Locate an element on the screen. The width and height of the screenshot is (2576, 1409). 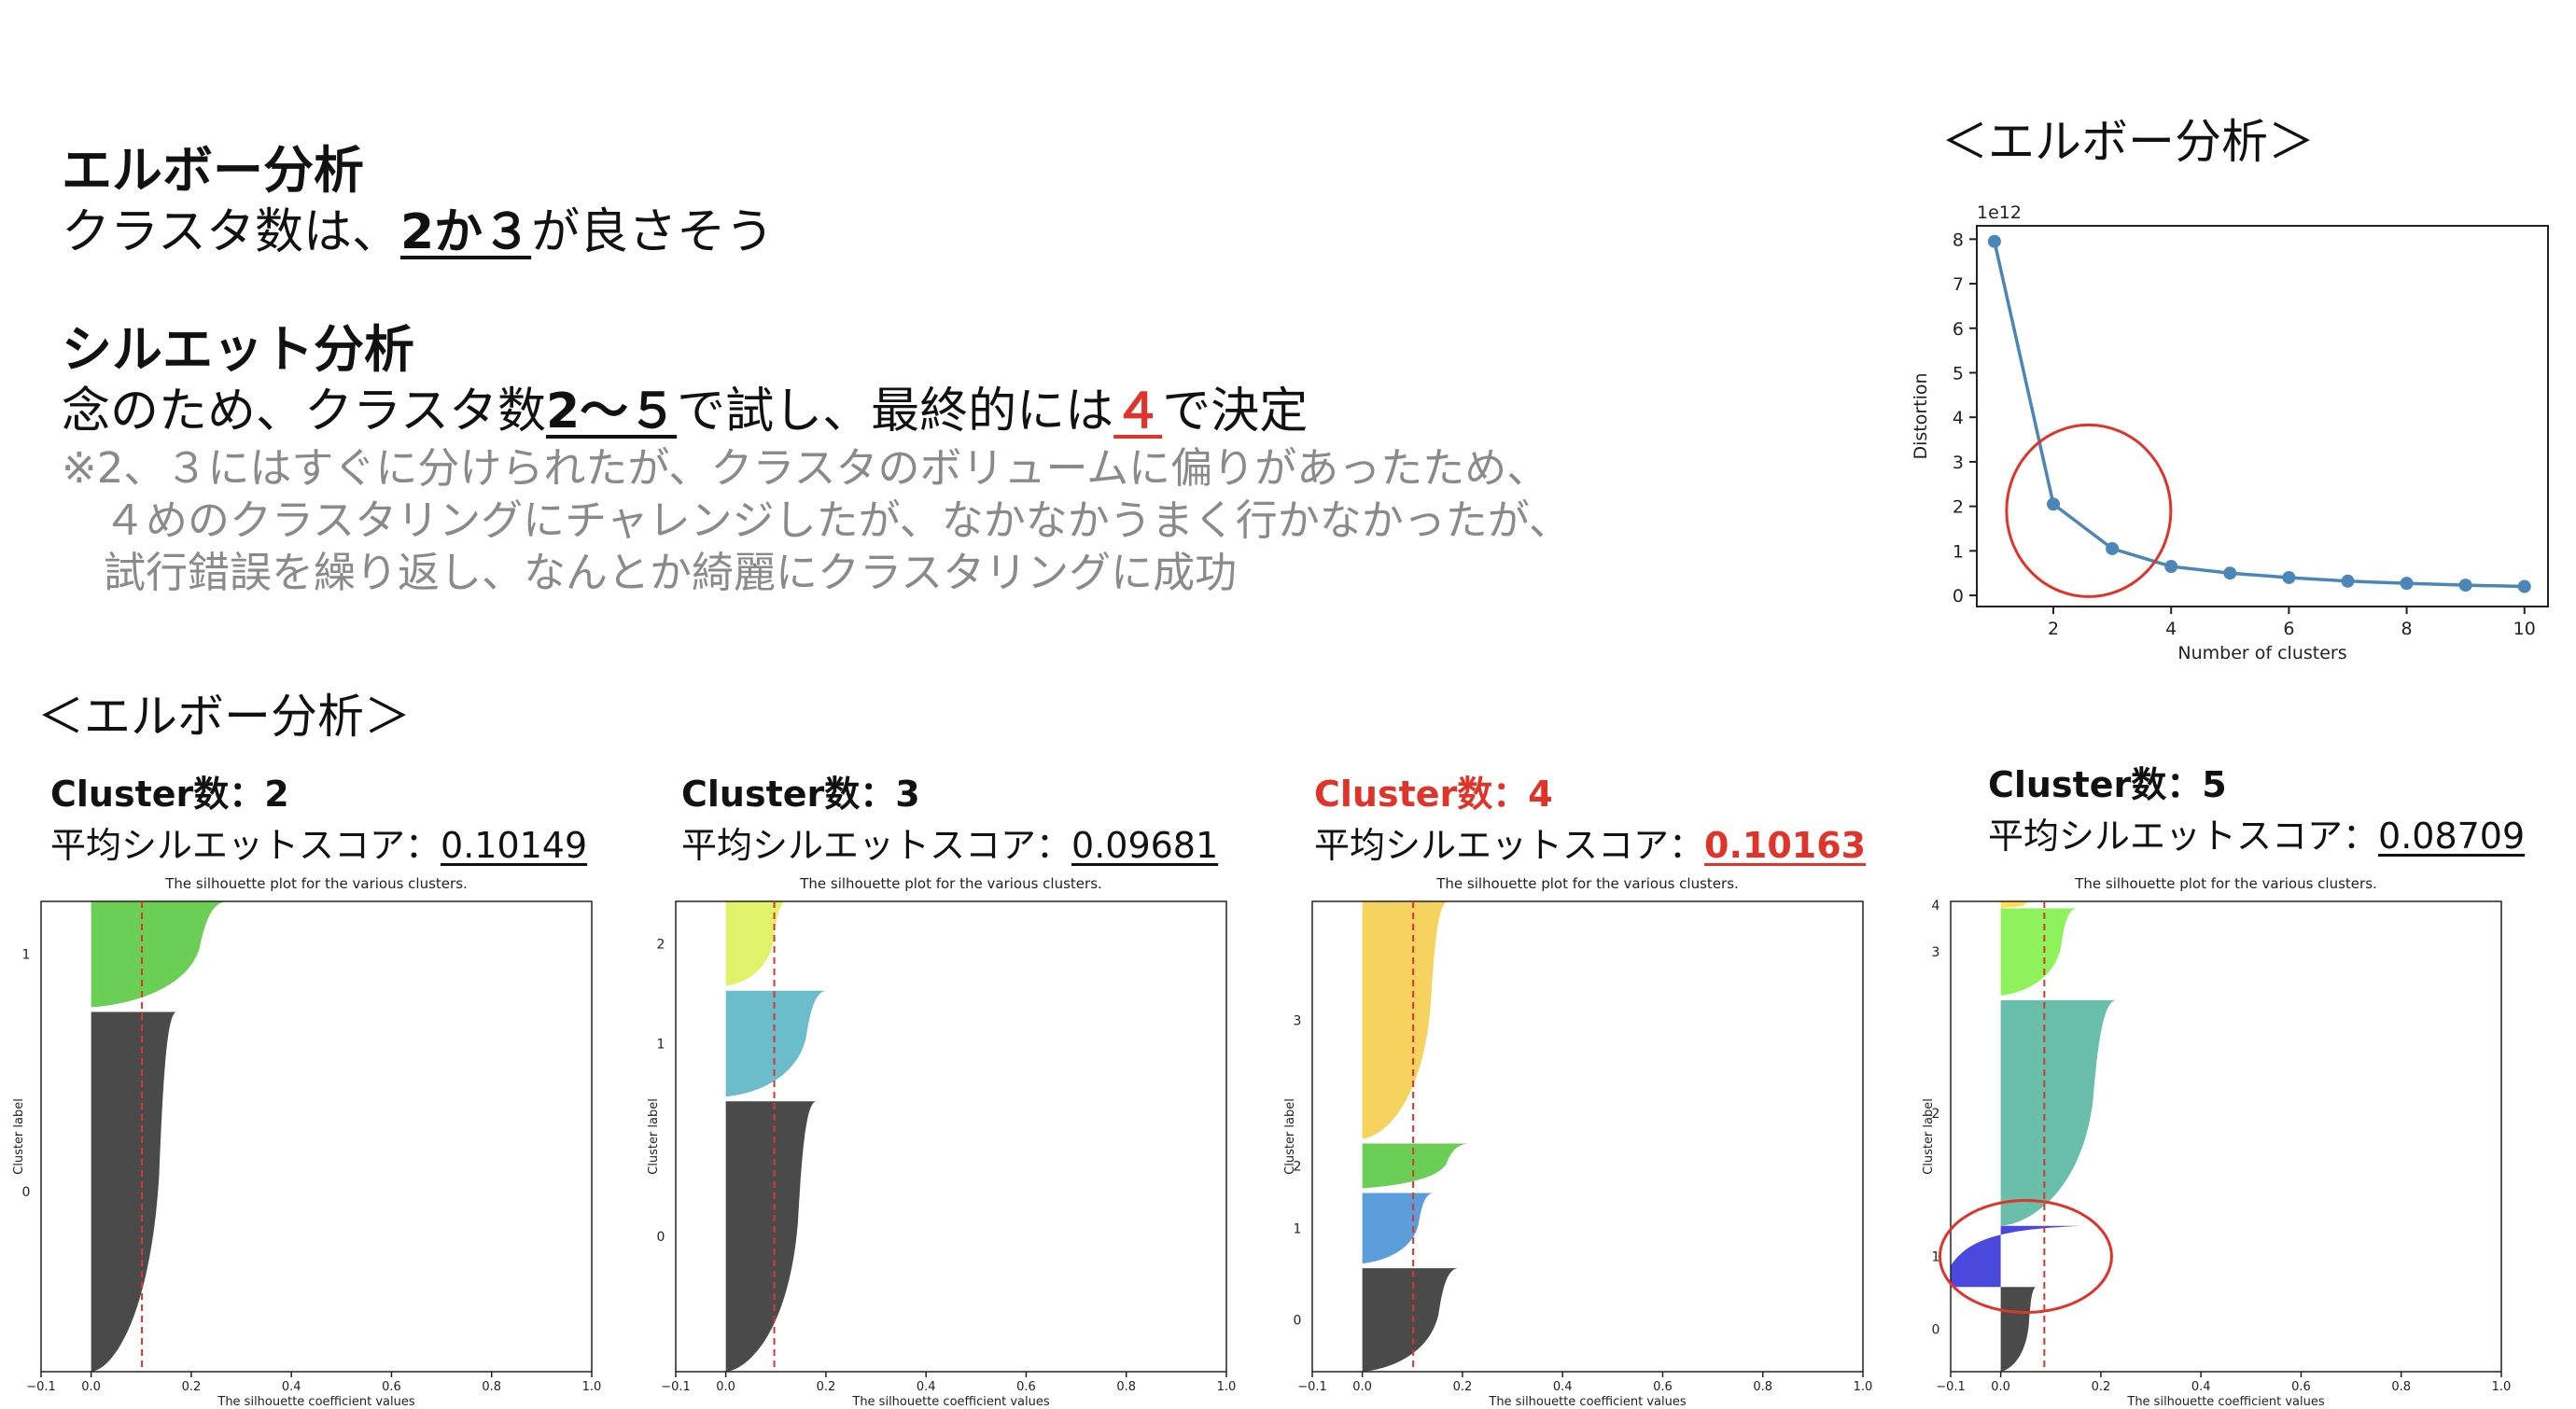
elbow-heading: エルボー分析 is located at coordinates (213, 170).